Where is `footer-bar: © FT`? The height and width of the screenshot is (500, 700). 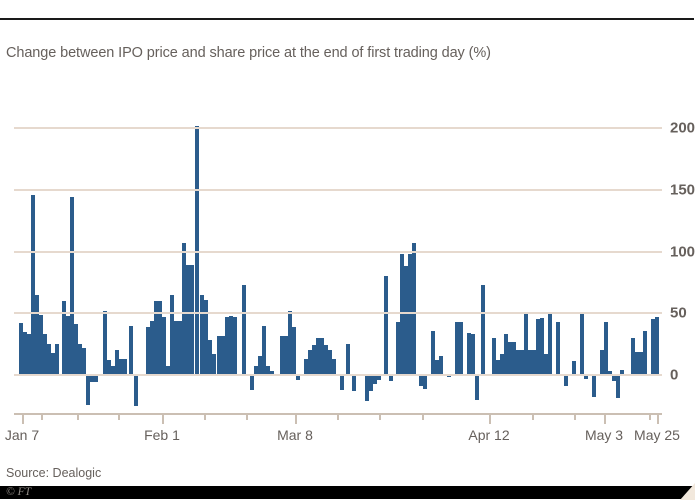 footer-bar: © FT is located at coordinates (347, 492).